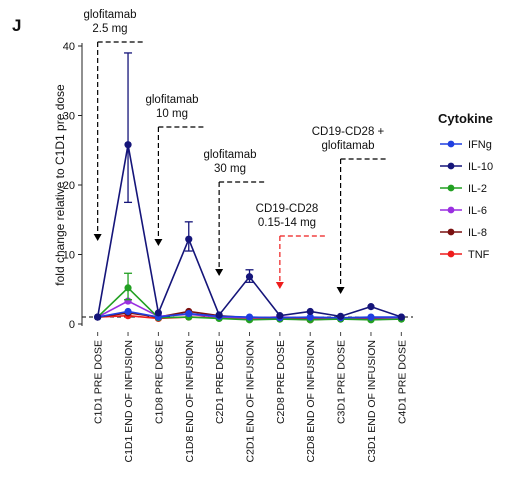  What do you see at coordinates (287, 209) in the screenshot?
I see `annotation-text: CD19-CD28` at bounding box center [287, 209].